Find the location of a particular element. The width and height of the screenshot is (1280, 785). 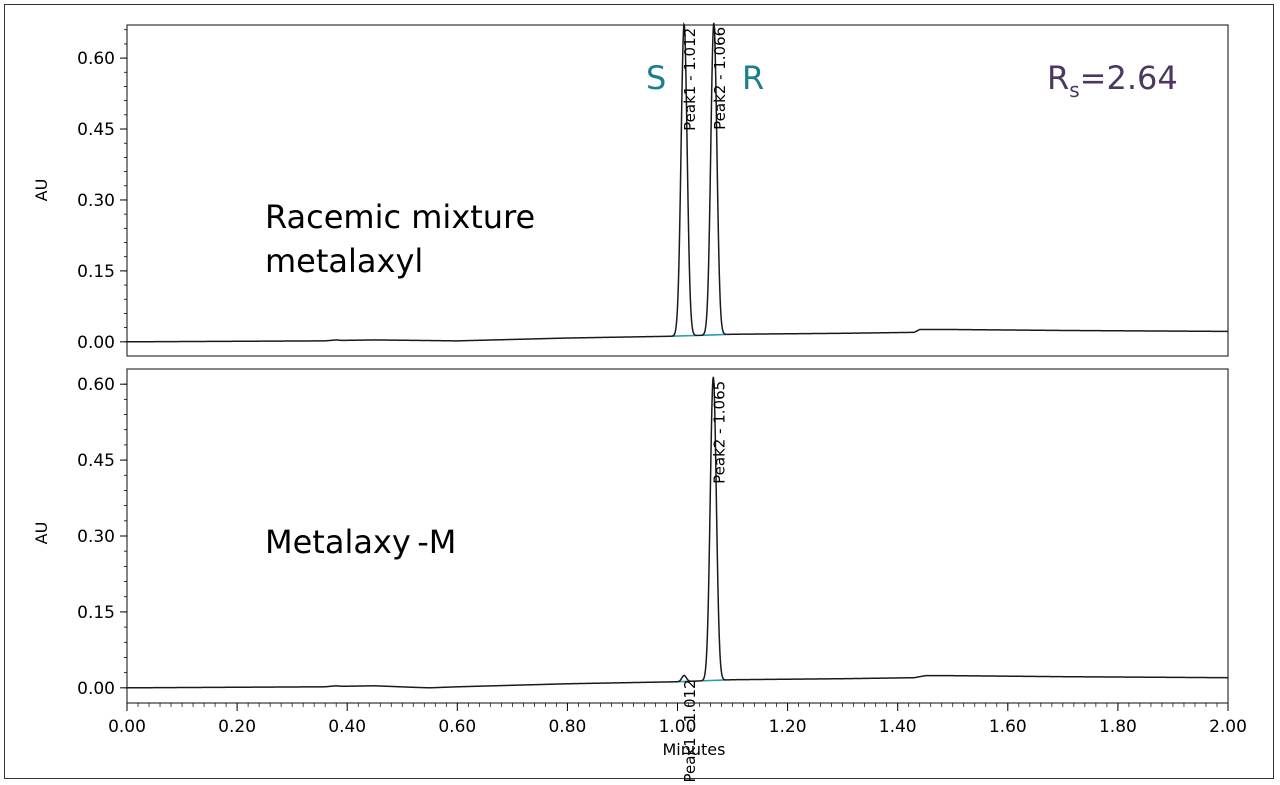

top-annotation-line-1: Racemic mixture is located at coordinates (400, 217).